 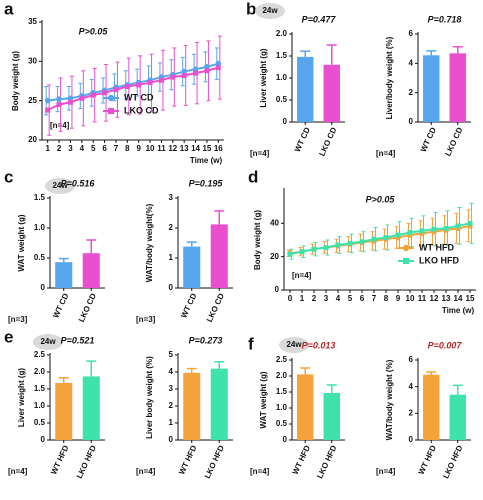 I want to click on y-tick-label: 6, so click(x=411, y=359).